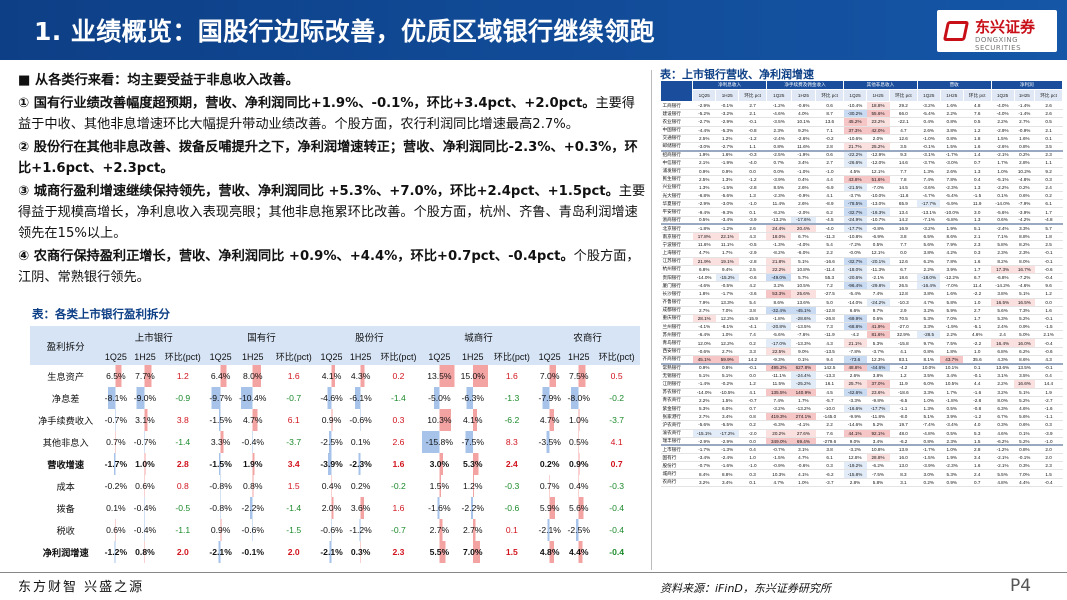  Describe the element at coordinates (977, 220) in the screenshot. I see `table-cell: 1.3` at that location.